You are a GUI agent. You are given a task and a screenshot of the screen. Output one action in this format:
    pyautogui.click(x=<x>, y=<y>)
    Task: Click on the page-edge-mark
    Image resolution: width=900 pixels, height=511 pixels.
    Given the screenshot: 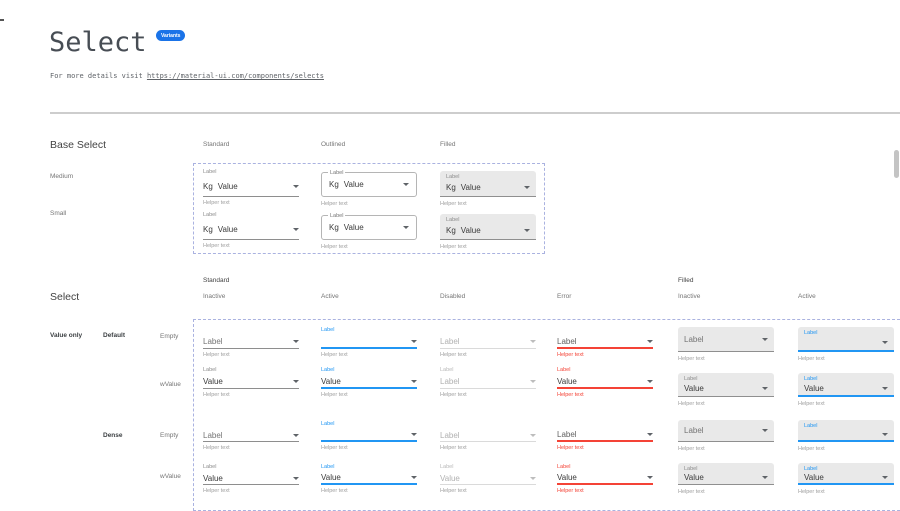 What is the action you would take?
    pyautogui.click(x=2, y=20)
    